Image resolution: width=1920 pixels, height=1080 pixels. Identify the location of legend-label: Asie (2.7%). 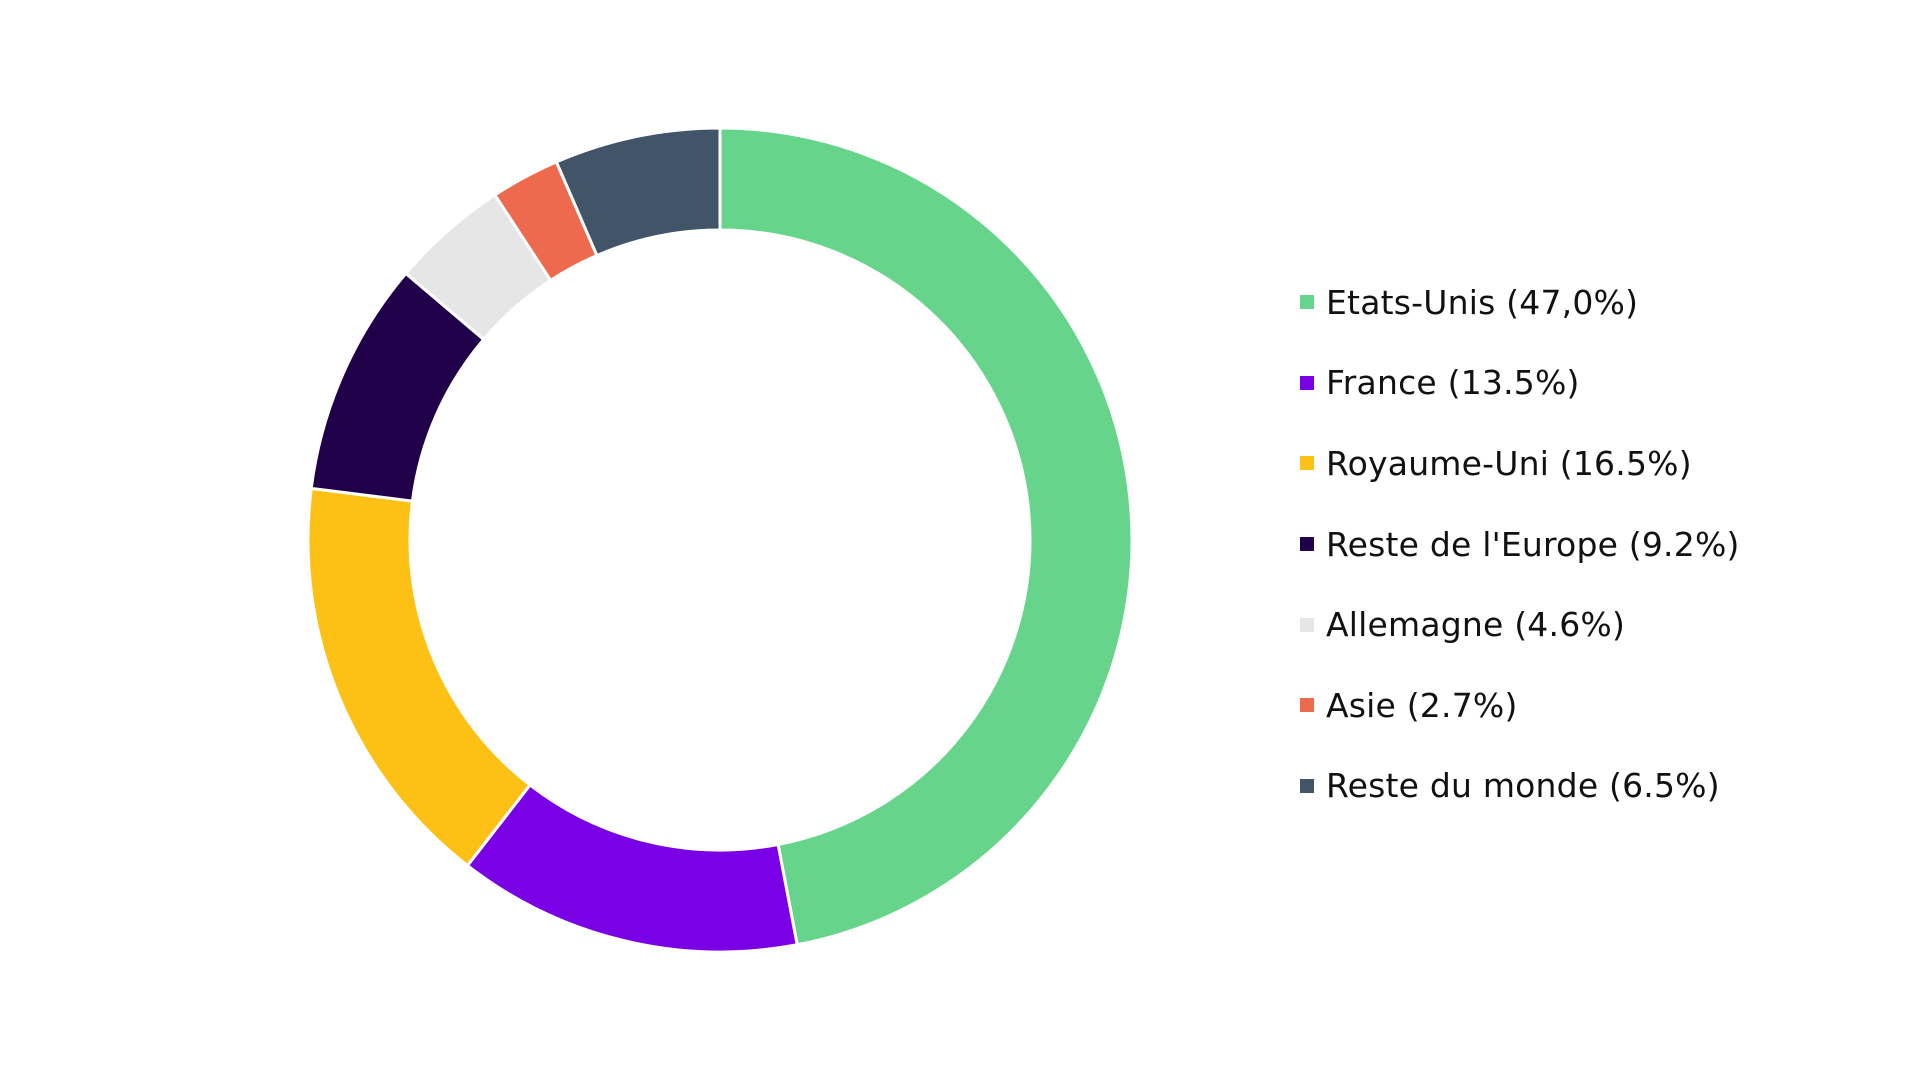
(1422, 705).